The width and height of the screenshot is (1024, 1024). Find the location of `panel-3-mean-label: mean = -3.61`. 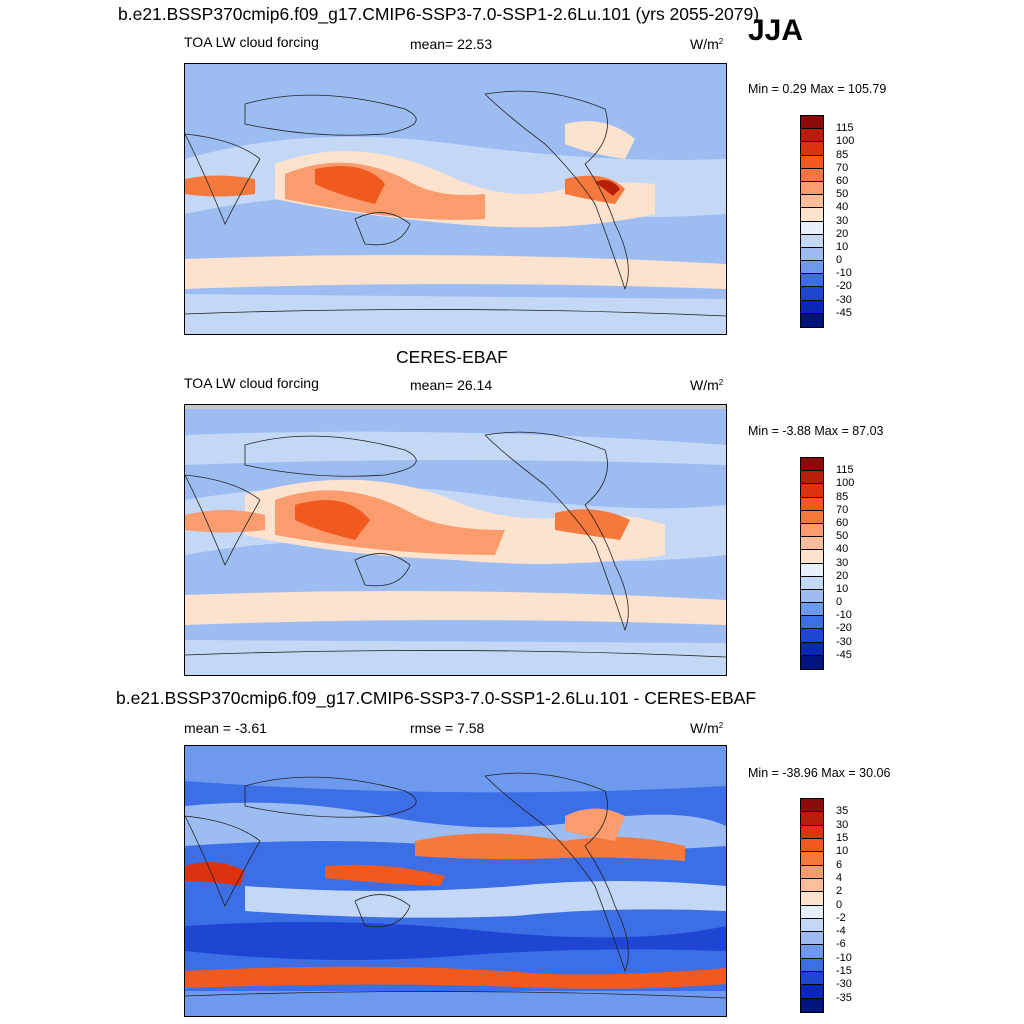

panel-3-mean-label: mean = -3.61 is located at coordinates (225, 728).